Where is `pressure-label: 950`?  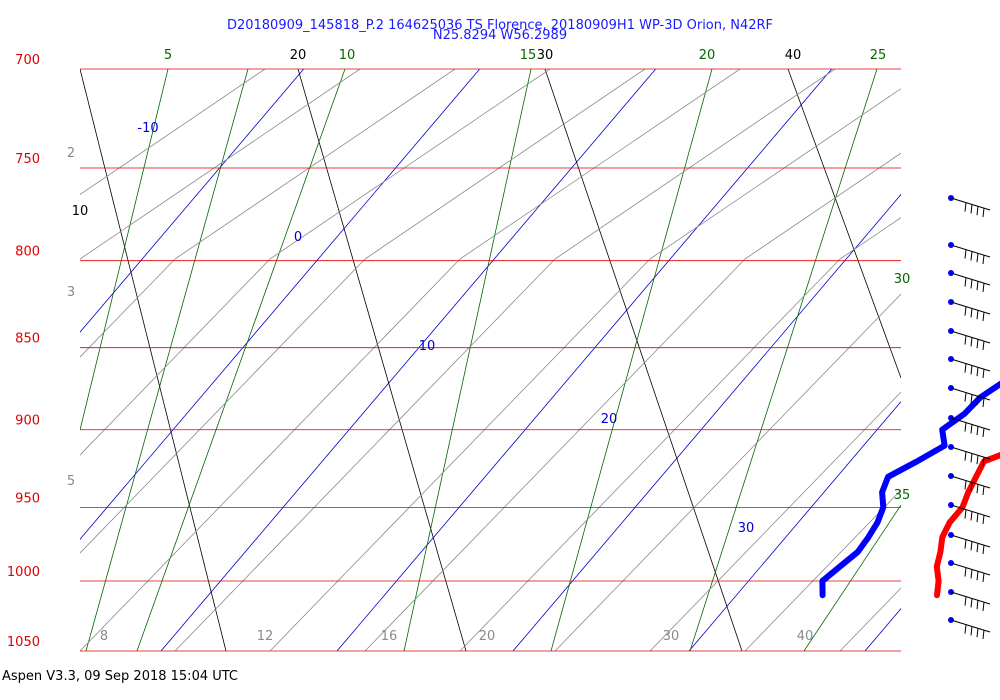 pressure-label: 950 is located at coordinates (27, 498).